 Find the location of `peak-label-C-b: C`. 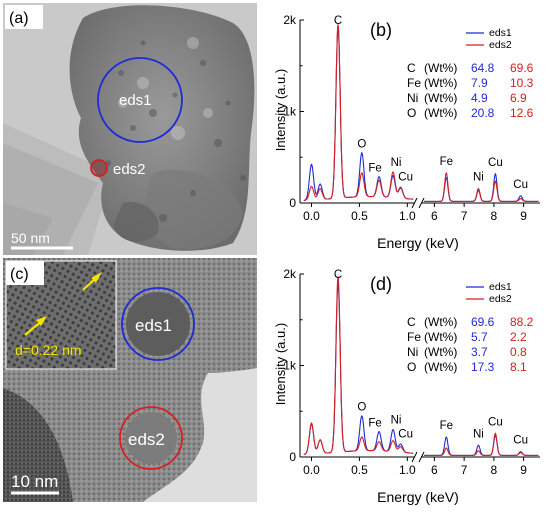

peak-label-C-b: C is located at coordinates (338, 21).